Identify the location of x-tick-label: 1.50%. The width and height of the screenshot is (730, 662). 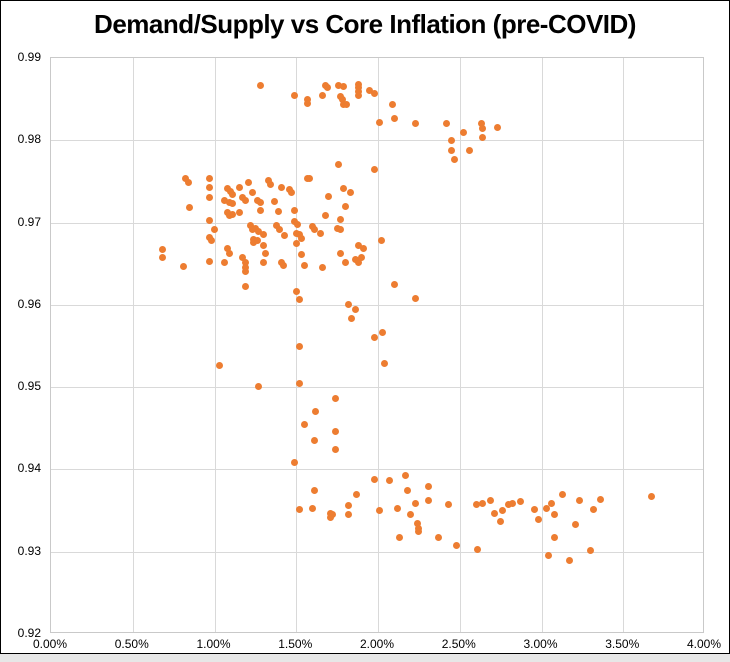
(295, 644).